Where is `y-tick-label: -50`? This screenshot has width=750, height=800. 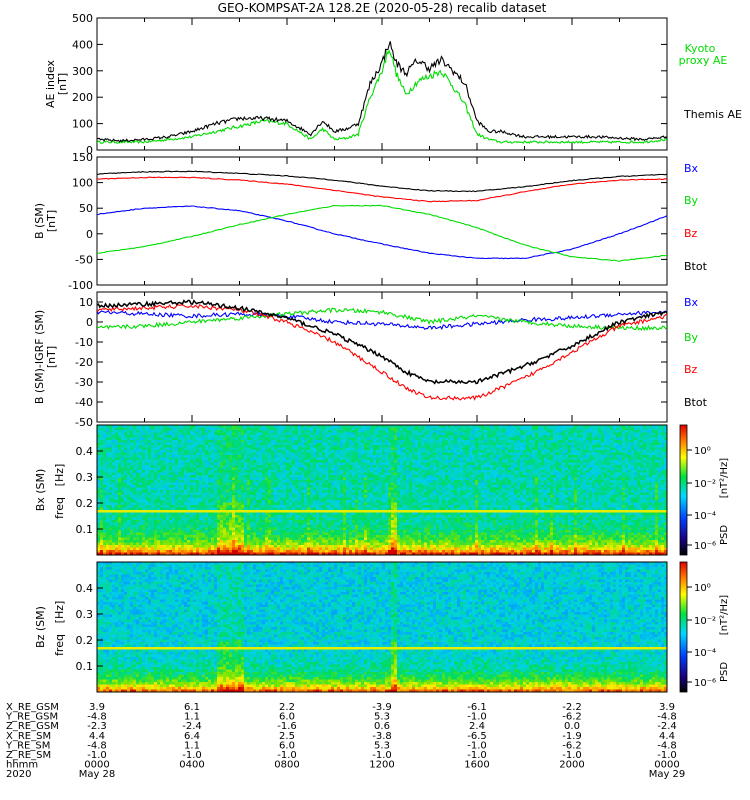
y-tick-label: -50 is located at coordinates (84, 259).